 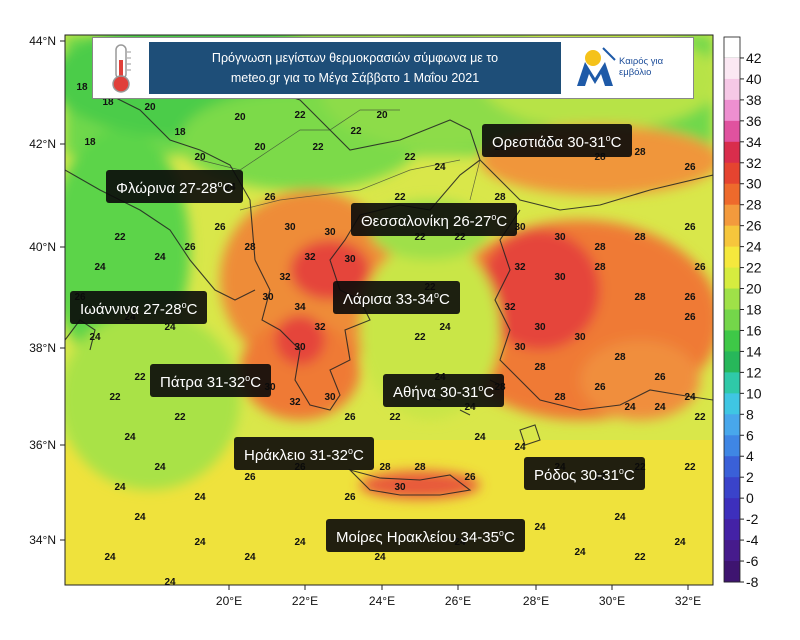 What do you see at coordinates (754, 142) in the screenshot?
I see `colorbar-tick-label: 34` at bounding box center [754, 142].